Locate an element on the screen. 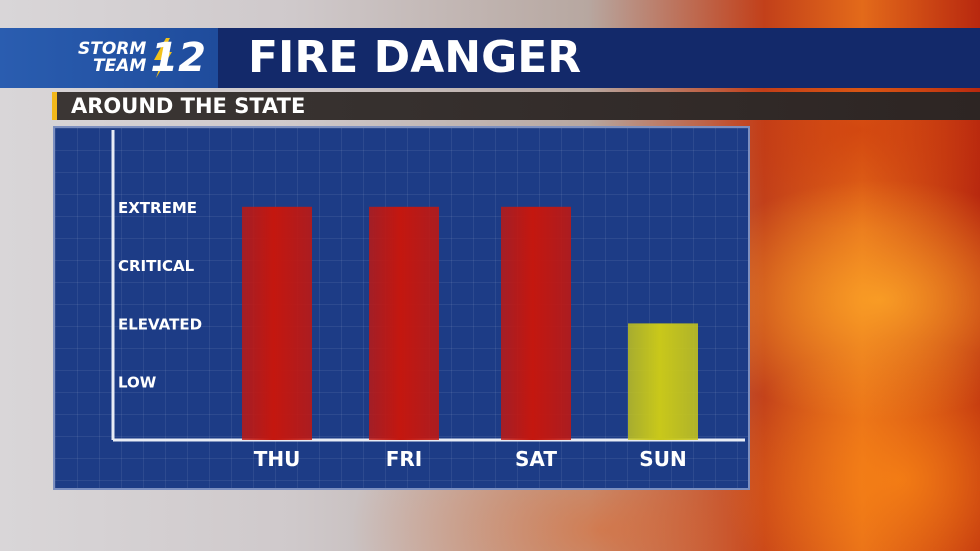  x-tick-label: THU is located at coordinates (277, 459).